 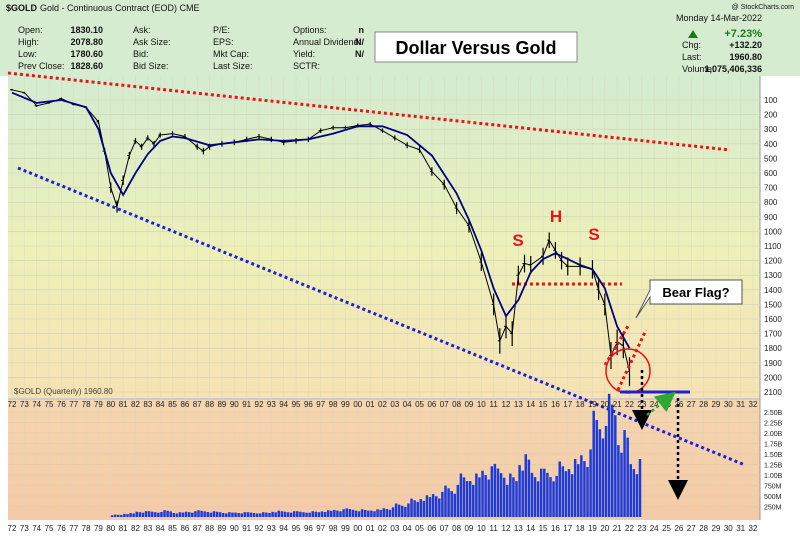 What do you see at coordinates (740, 528) in the screenshot?
I see `x-tick-label: 31` at bounding box center [740, 528].